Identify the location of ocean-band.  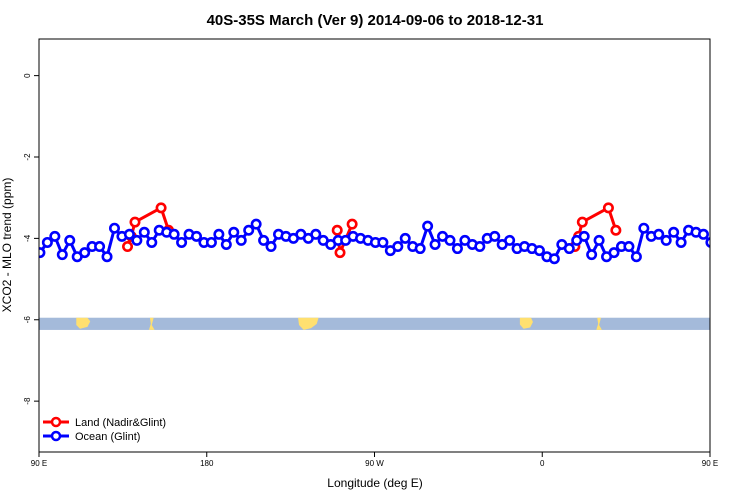
(374, 323).